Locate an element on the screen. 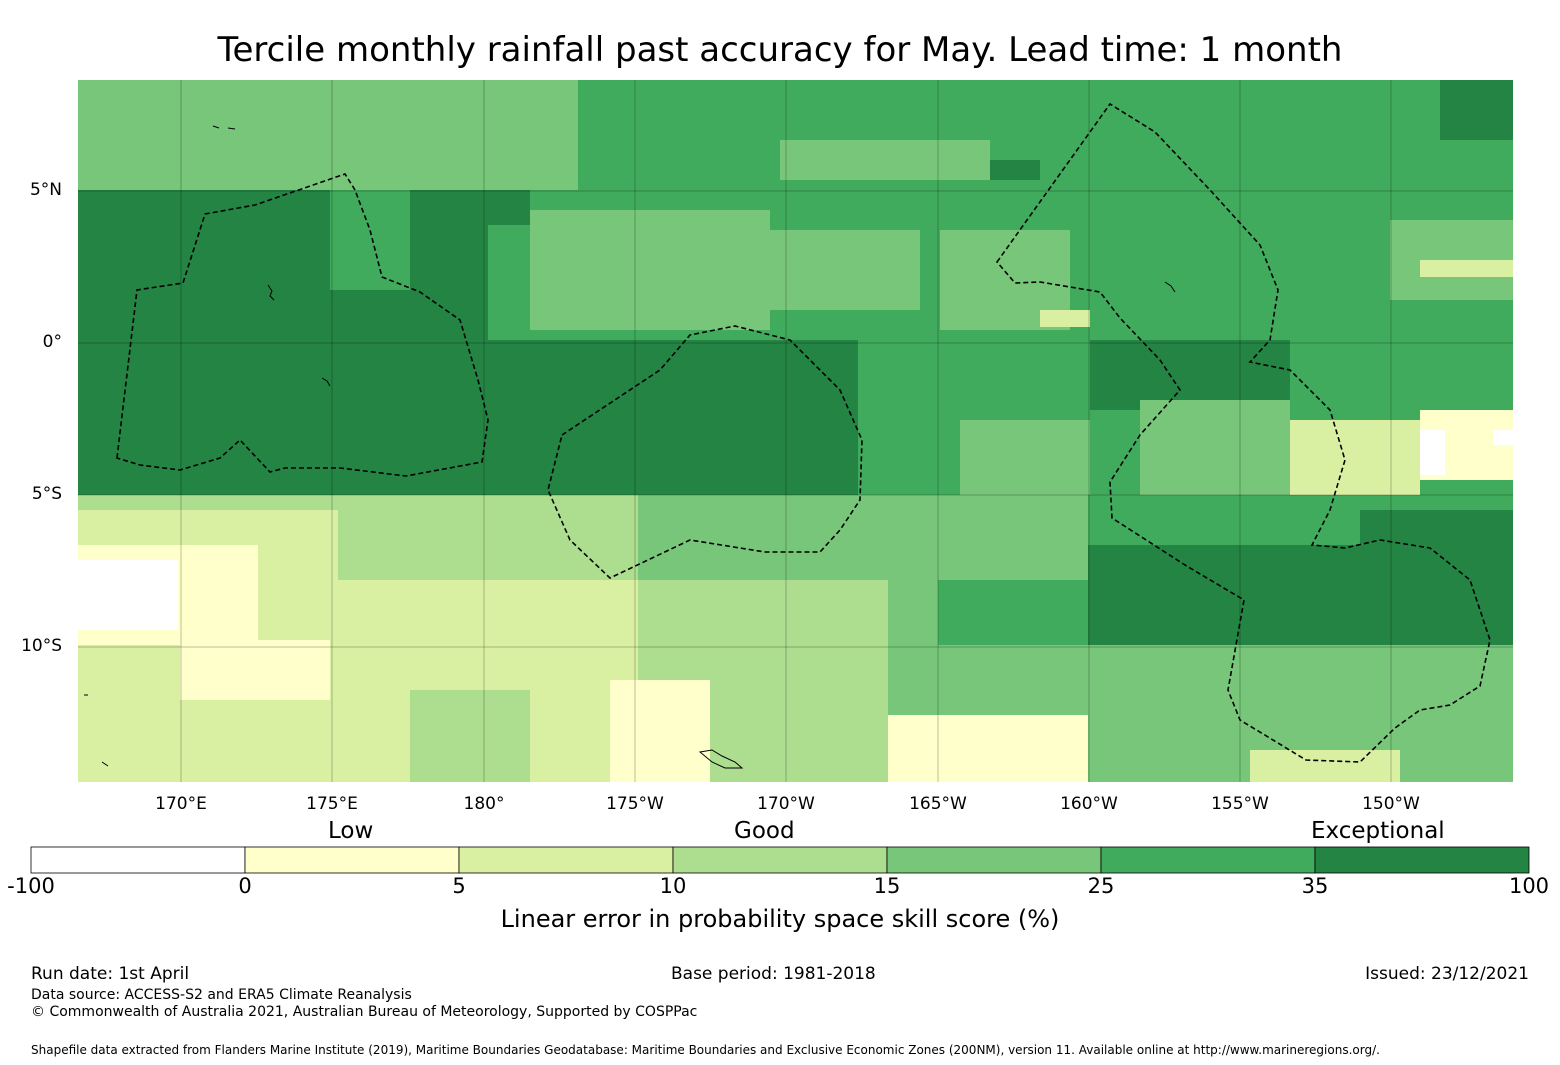 This screenshot has height=1065, width=1560. skill-patch-pale2 is located at coordinates (1065, 318).